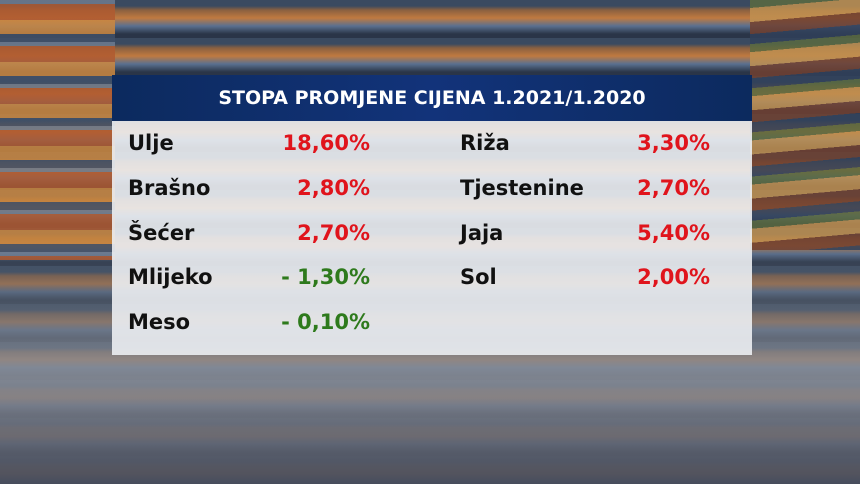 Image resolution: width=860 pixels, height=484 pixels. I want to click on item-value: 2,00%, so click(673, 277).